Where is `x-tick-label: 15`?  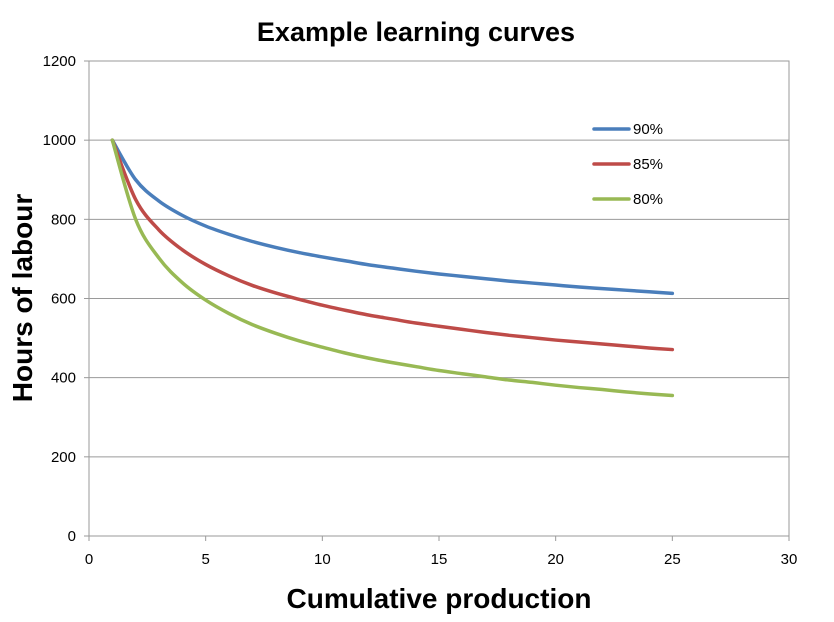
x-tick-label: 15 is located at coordinates (439, 559).